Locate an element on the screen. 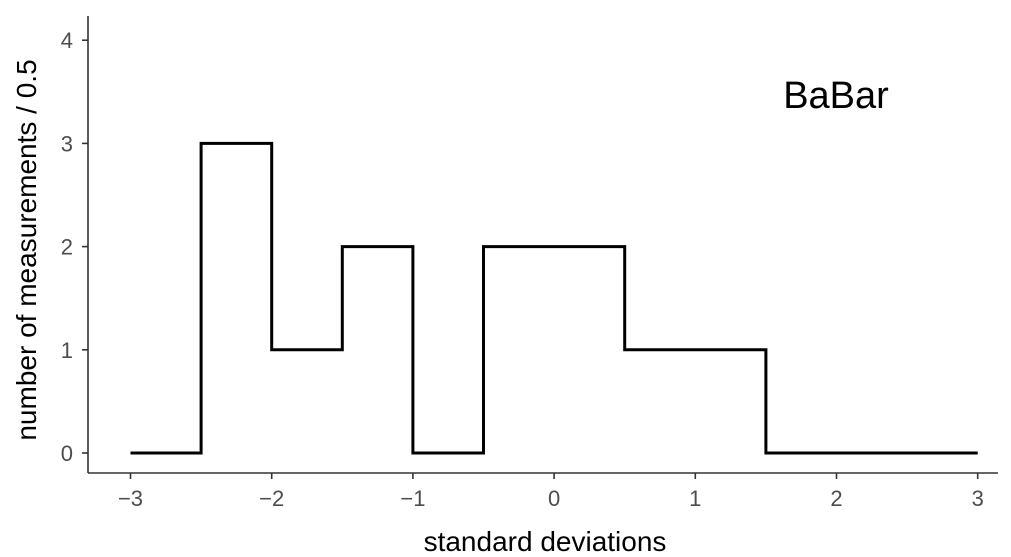  annotation-label: BaBar is located at coordinates (836, 96).